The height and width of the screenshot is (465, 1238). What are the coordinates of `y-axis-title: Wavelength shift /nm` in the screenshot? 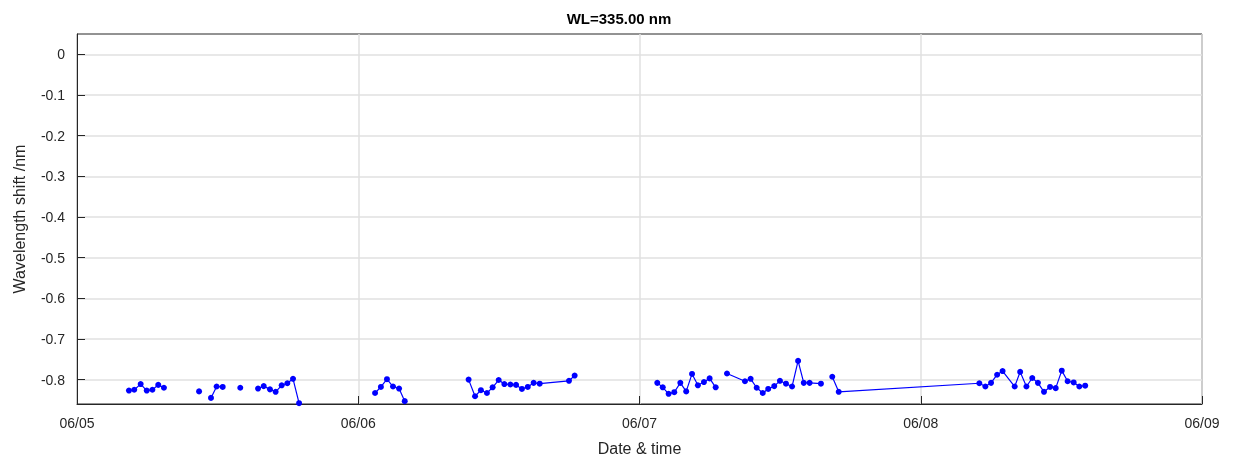 It's located at (19, 219).